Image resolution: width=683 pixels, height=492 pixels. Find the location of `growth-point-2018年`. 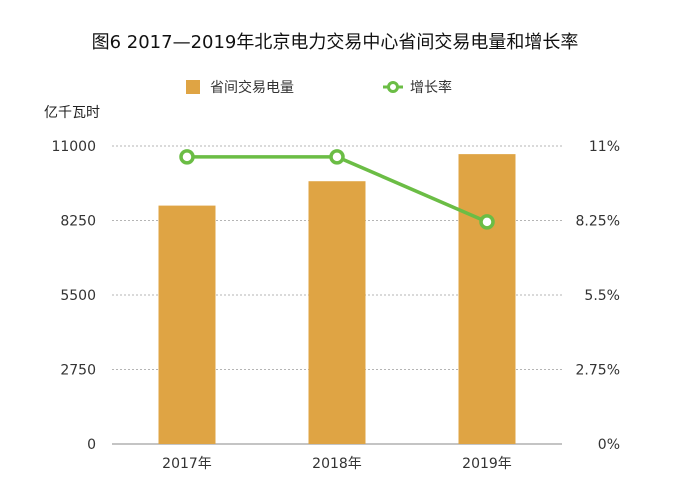

growth-point-2018年 is located at coordinates (337, 157).